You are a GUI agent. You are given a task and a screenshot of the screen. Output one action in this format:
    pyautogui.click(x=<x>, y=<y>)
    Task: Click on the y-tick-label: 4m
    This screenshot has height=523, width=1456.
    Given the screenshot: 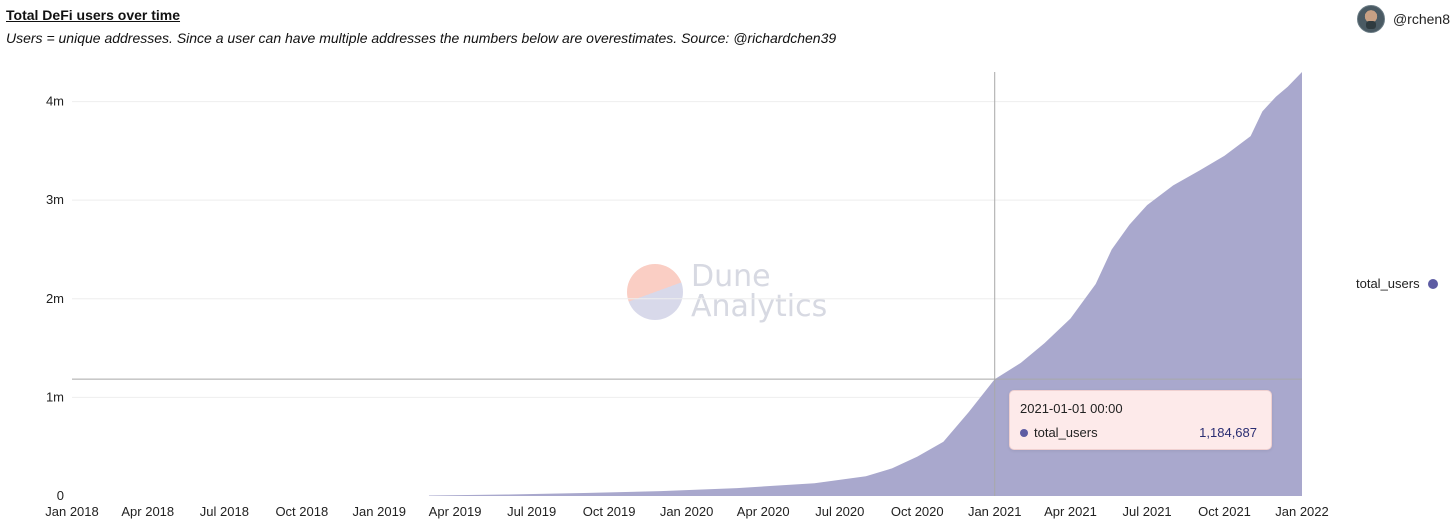 What is the action you would take?
    pyautogui.click(x=55, y=101)
    